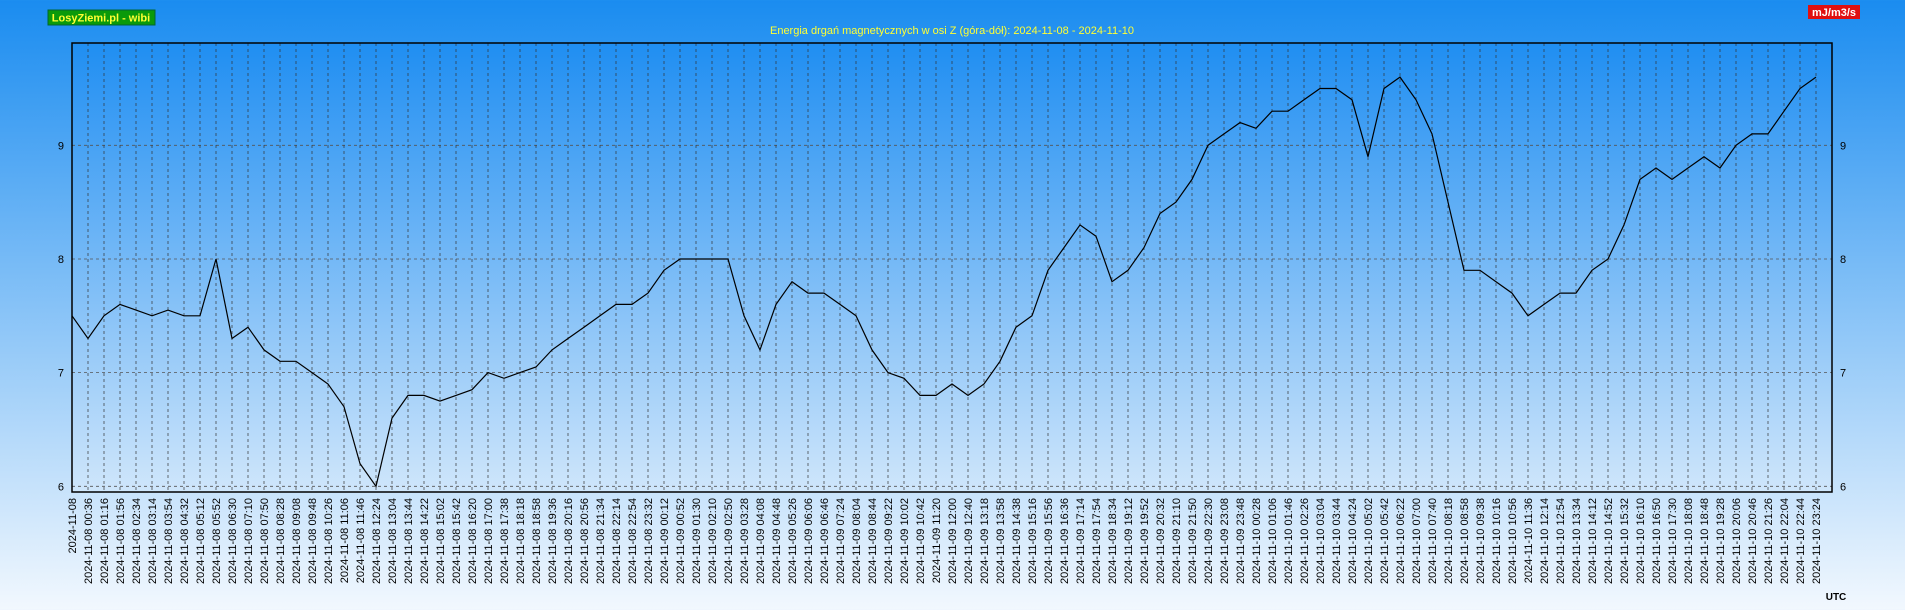 This screenshot has height=610, width=1905. I want to click on source-label: LosyZiemi.pl - wibi, so click(101, 19).